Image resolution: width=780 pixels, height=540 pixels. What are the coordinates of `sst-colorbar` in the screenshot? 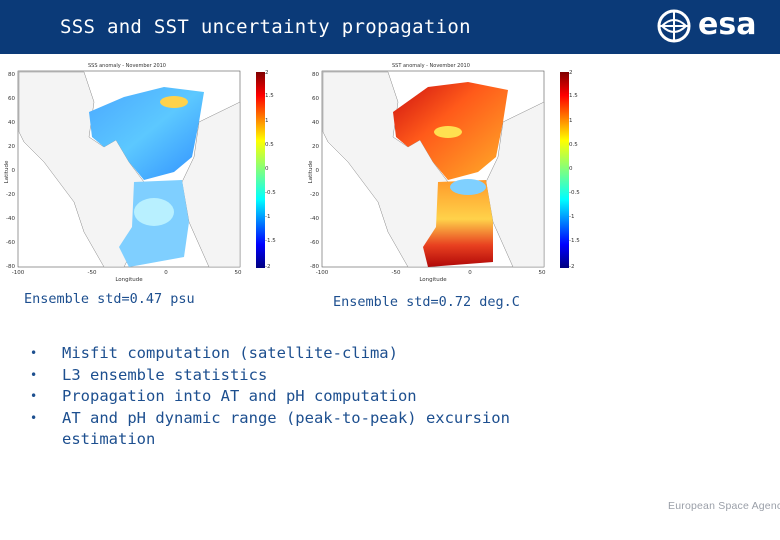 It's located at (564, 170).